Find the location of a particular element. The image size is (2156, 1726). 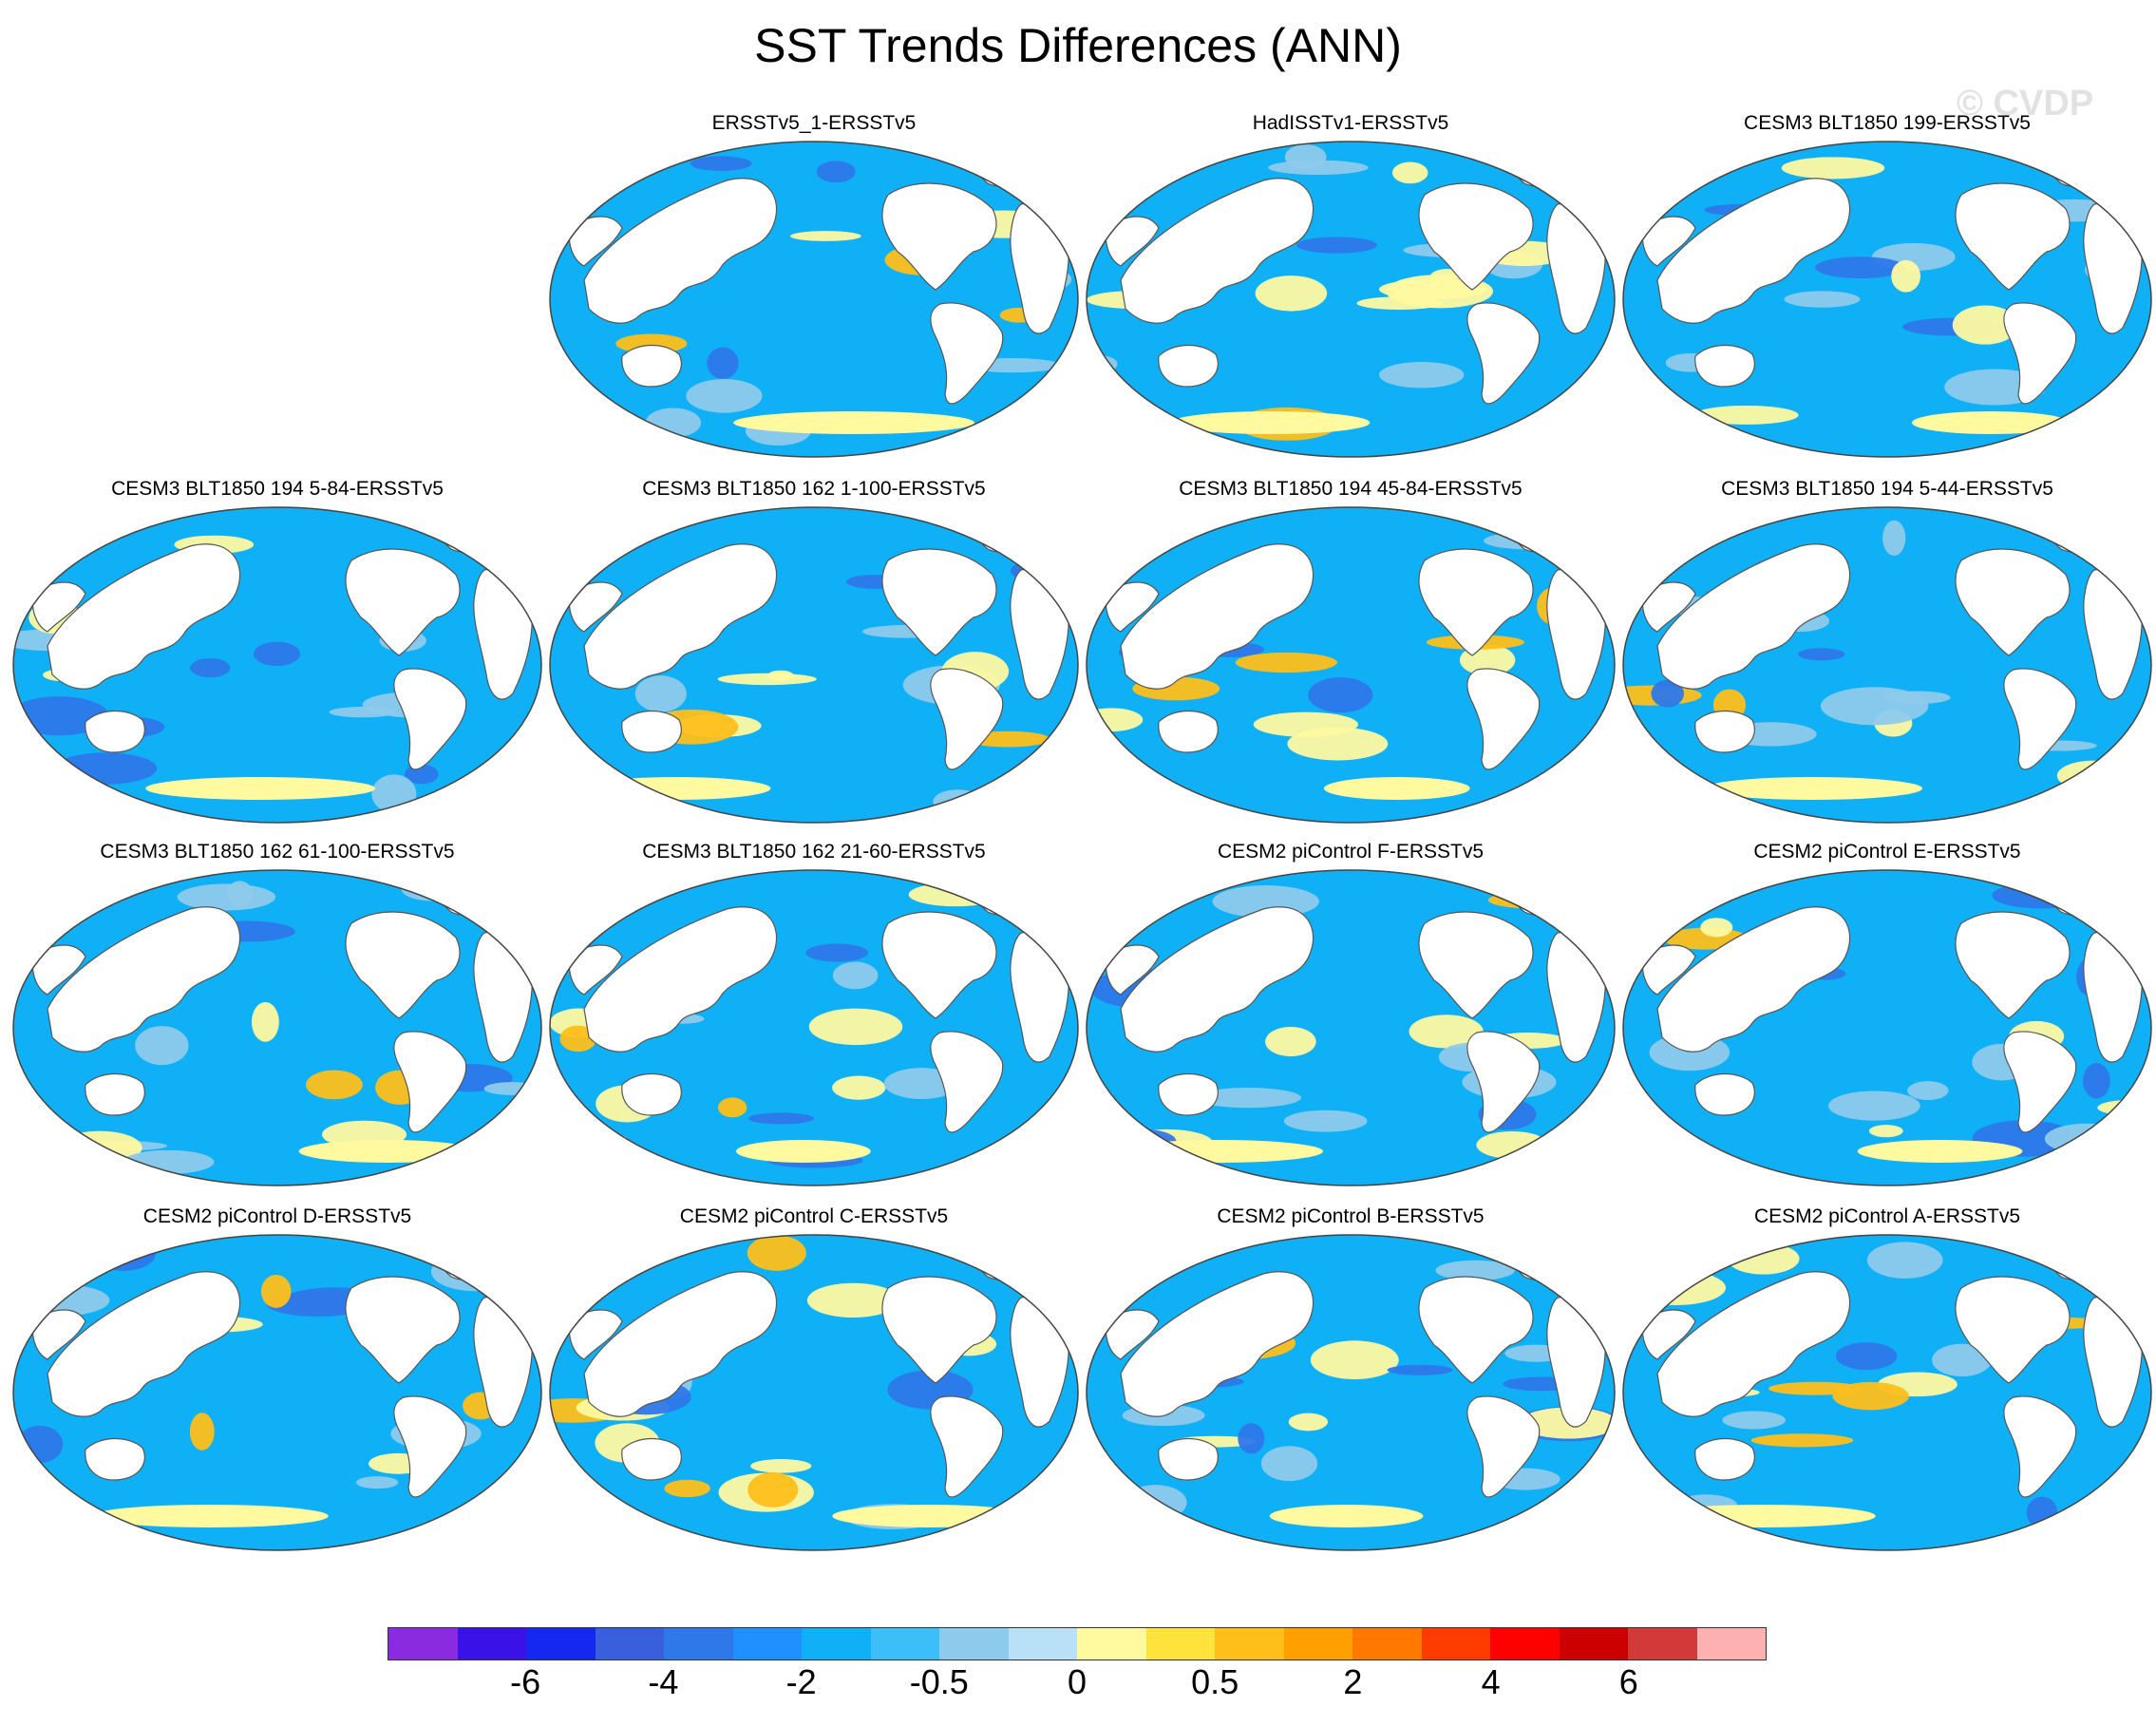

map-panel: CESM3 BLT1850 162 61-100-ERSSTv5 is located at coordinates (277, 1013).